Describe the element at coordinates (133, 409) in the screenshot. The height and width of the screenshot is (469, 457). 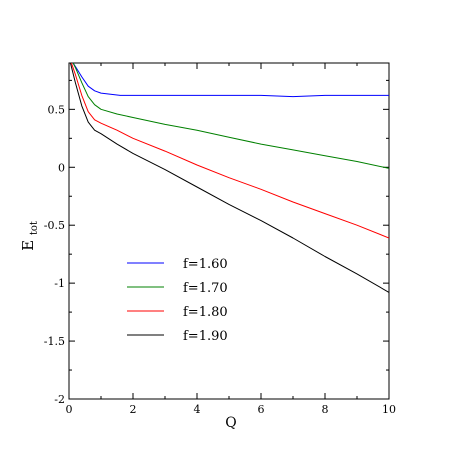
I see `x-tick-label: 2` at that location.